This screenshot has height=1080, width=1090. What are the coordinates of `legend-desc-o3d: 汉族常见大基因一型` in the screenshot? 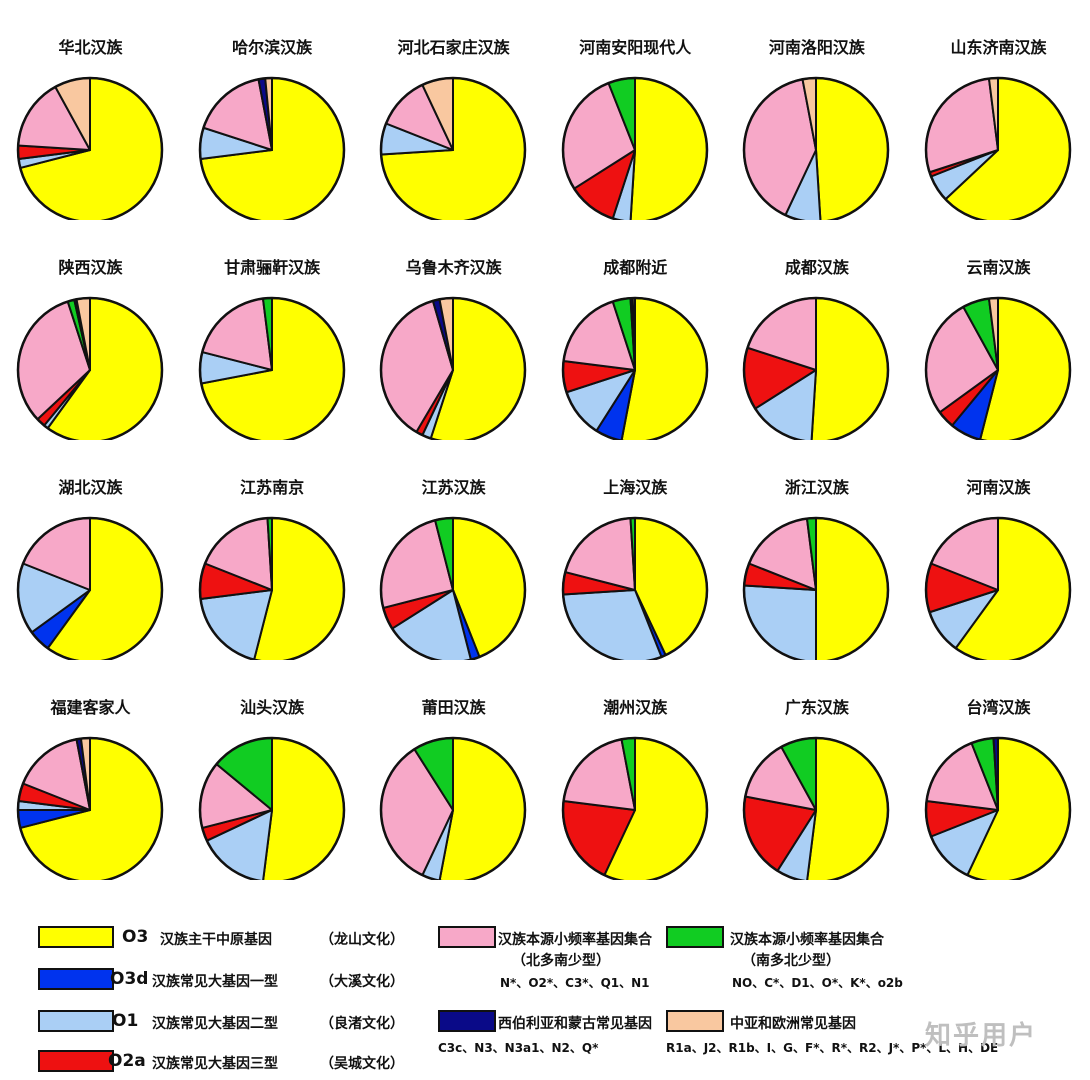 It's located at (215, 982).